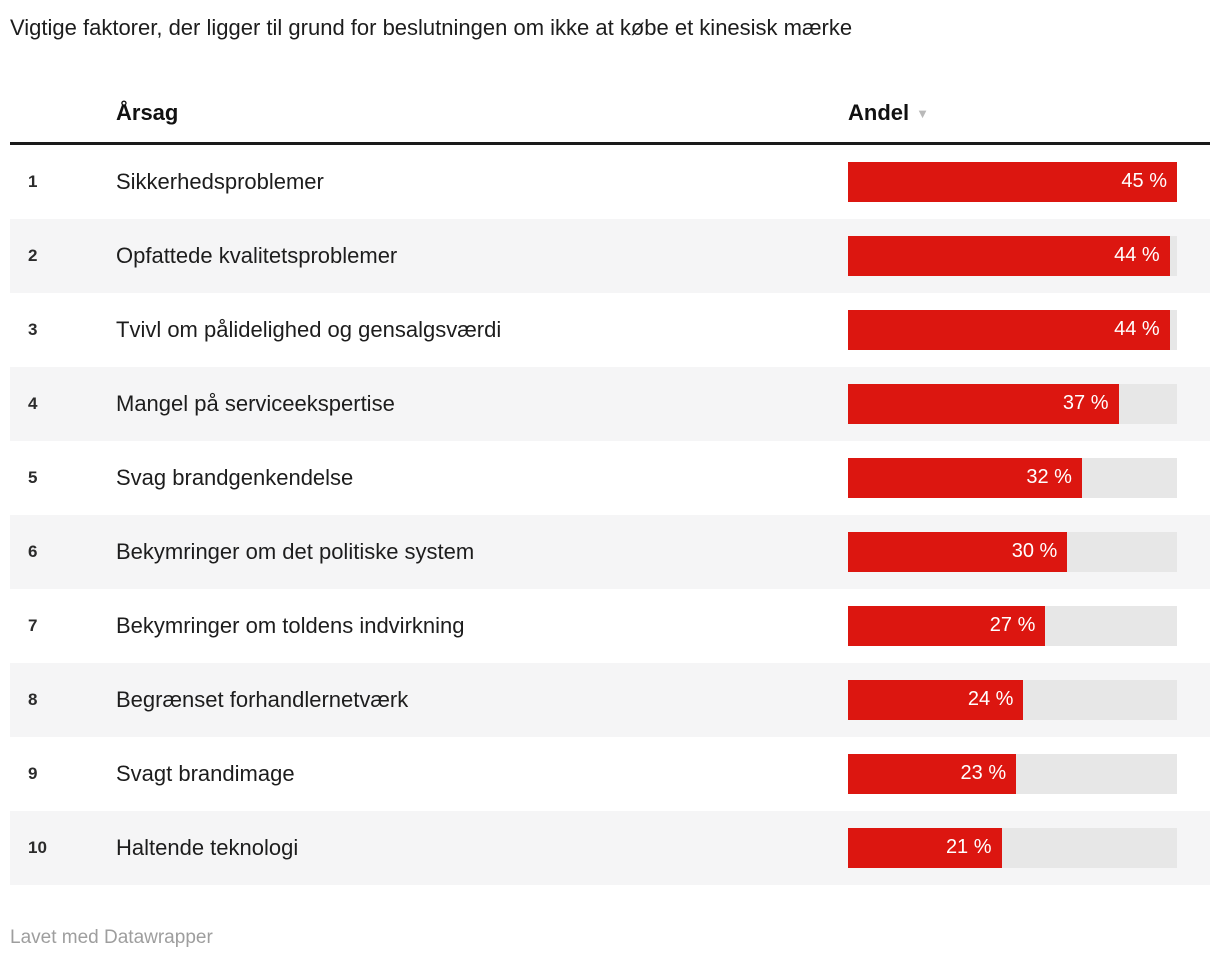 The height and width of the screenshot is (970, 1220). I want to click on bar-track: 27 %, so click(1012, 625).